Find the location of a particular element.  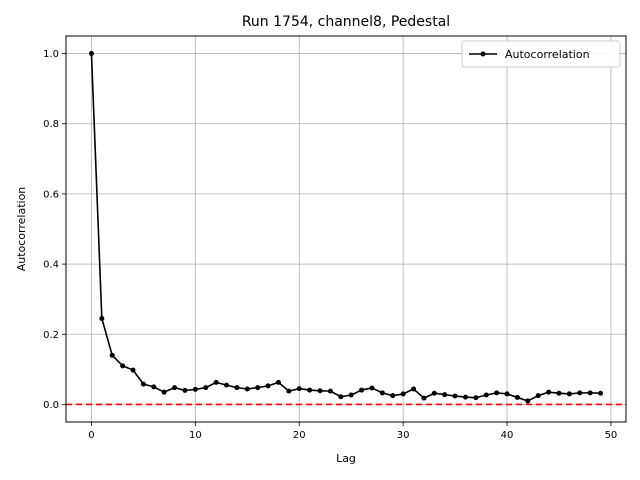

legend-box is located at coordinates (541, 54).